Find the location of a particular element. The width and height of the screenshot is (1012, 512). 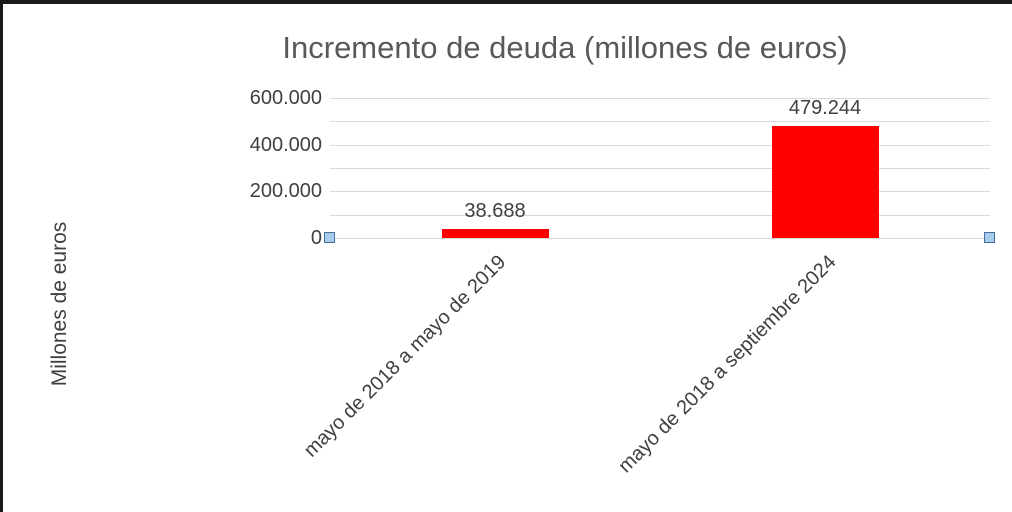

y-axis-tick-label: 0 is located at coordinates (316, 238).